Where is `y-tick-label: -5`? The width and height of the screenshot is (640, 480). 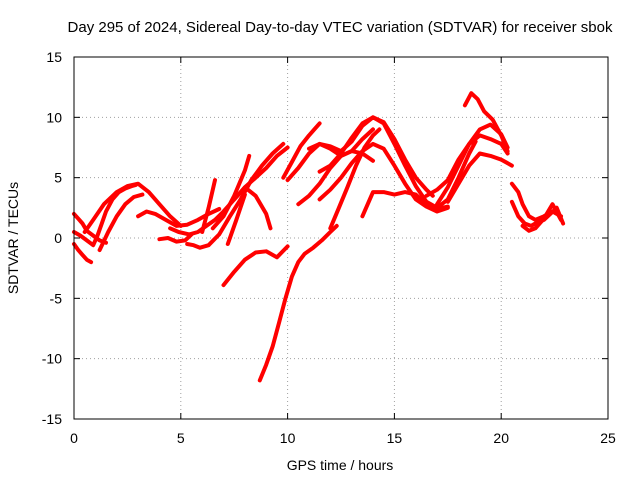
y-tick-label: -5 is located at coordinates (56, 298).